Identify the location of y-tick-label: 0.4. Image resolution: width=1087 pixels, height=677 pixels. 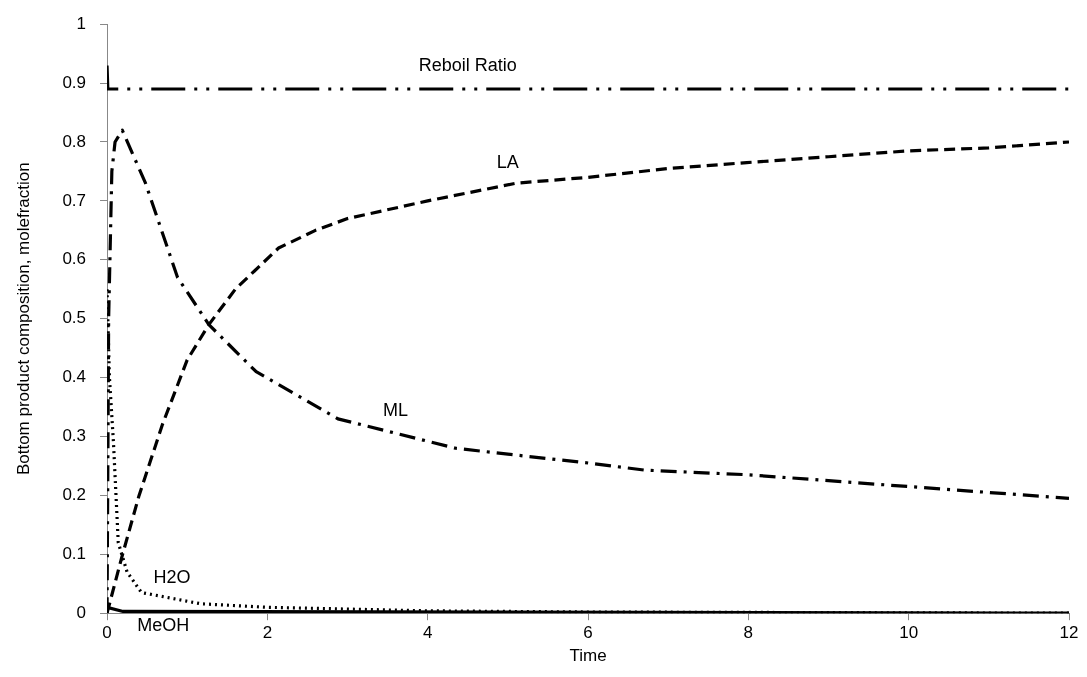
(74, 377).